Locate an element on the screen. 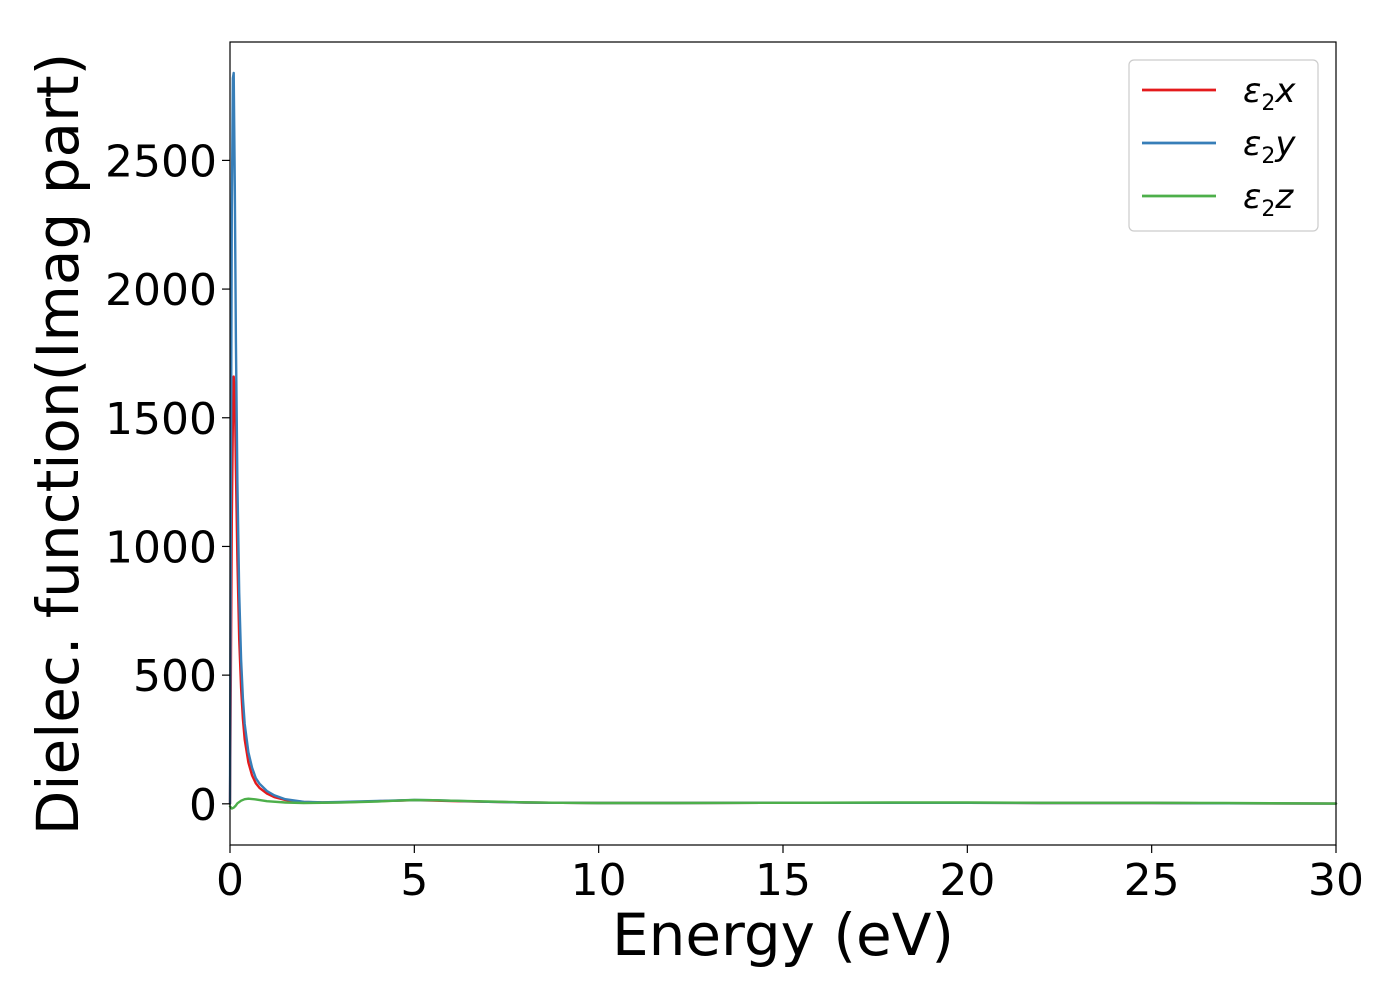 Image resolution: width=1400 pixels, height=1000 pixels. y-tick-label: 2000 is located at coordinates (161, 290).